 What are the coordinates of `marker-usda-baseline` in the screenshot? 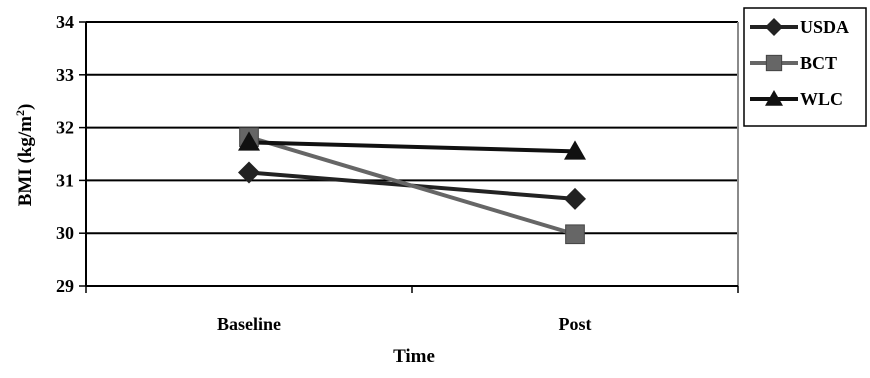 It's located at (249, 172).